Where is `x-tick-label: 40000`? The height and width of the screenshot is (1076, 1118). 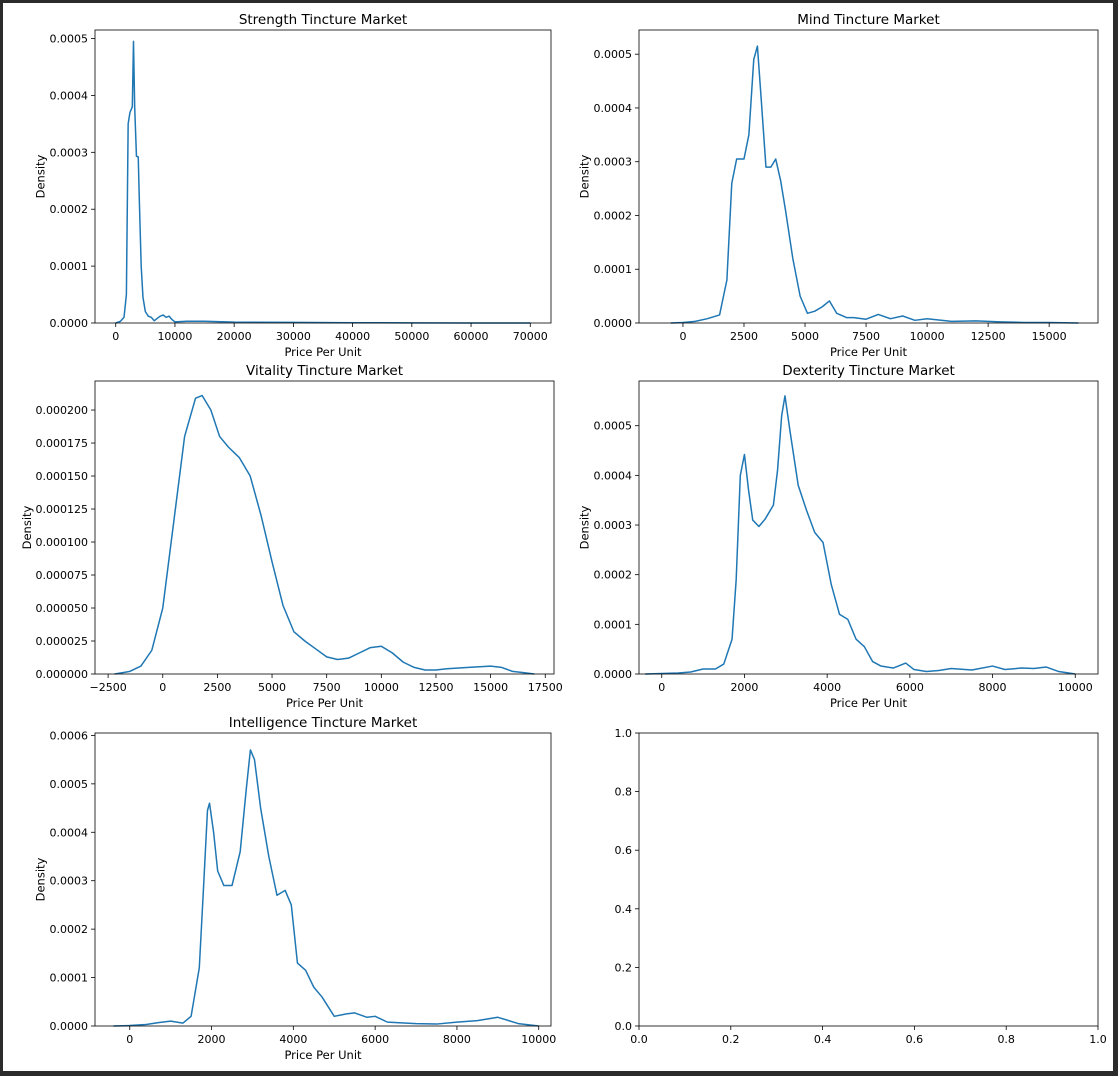 x-tick-label: 40000 is located at coordinates (352, 336).